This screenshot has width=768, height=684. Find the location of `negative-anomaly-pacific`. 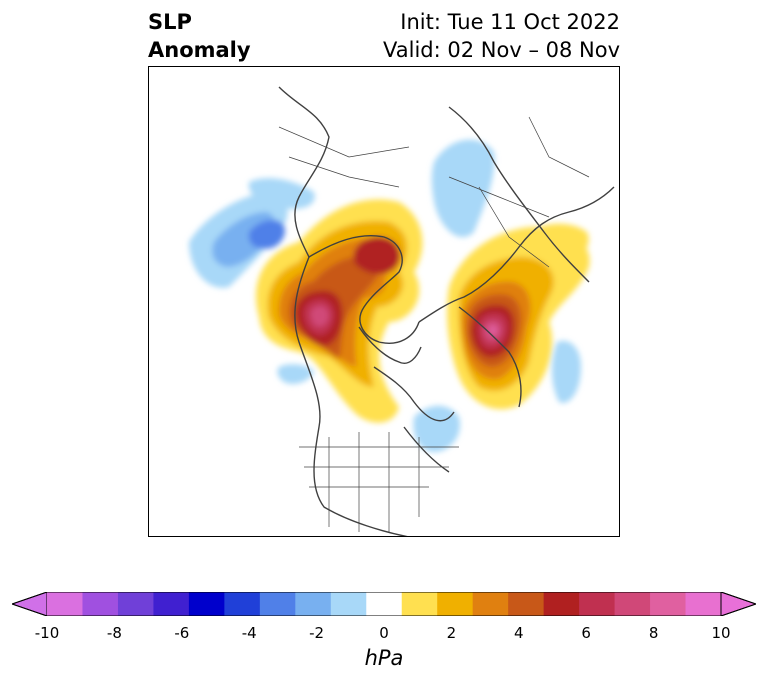

negative-anomaly-pacific is located at coordinates (252, 233).